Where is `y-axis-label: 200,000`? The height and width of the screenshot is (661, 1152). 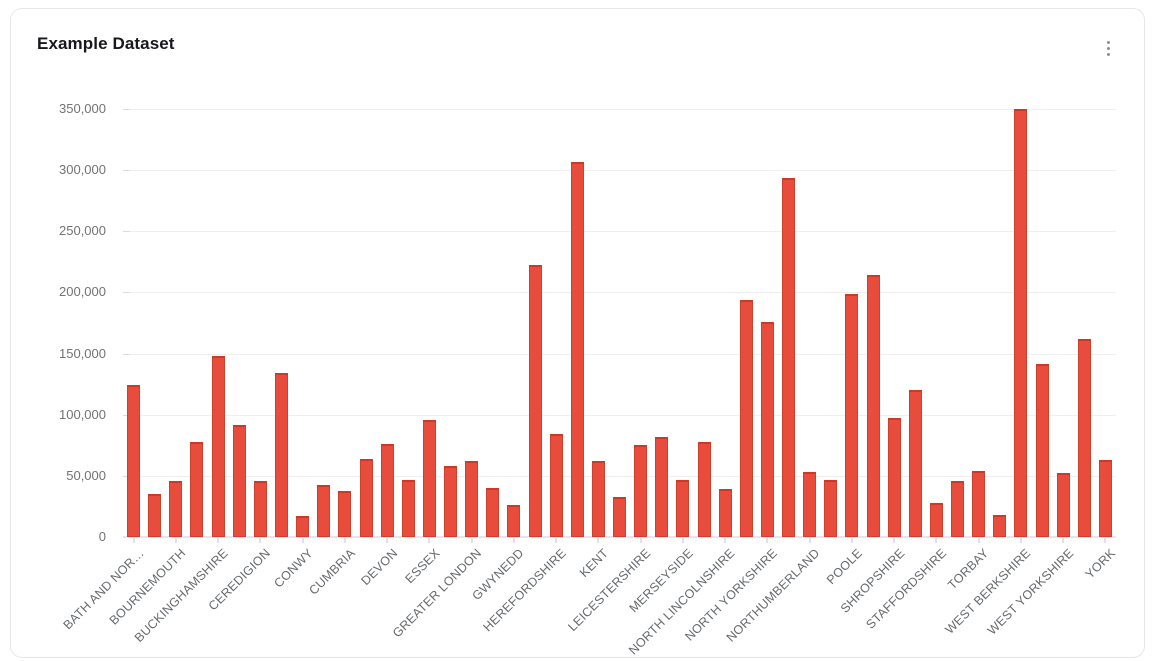 y-axis-label: 200,000 is located at coordinates (82, 292).